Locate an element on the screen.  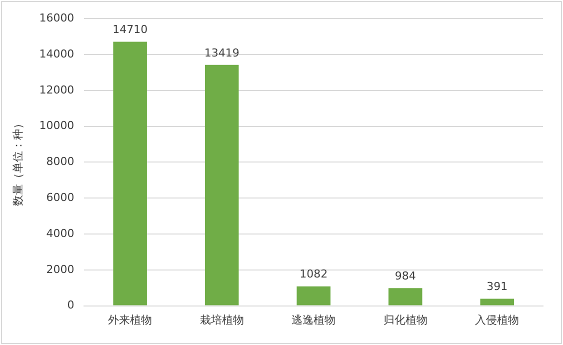
y-tick-label: 2000 is located at coordinates (60, 269).